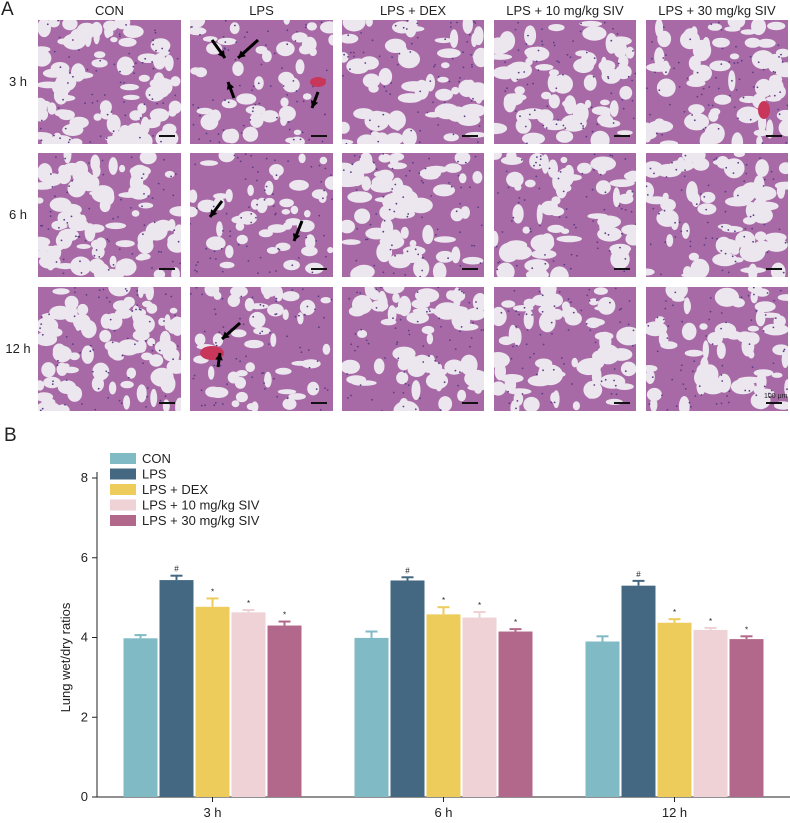  What do you see at coordinates (443, 812) in the screenshot?
I see `x-tick-label: 6 h` at bounding box center [443, 812].